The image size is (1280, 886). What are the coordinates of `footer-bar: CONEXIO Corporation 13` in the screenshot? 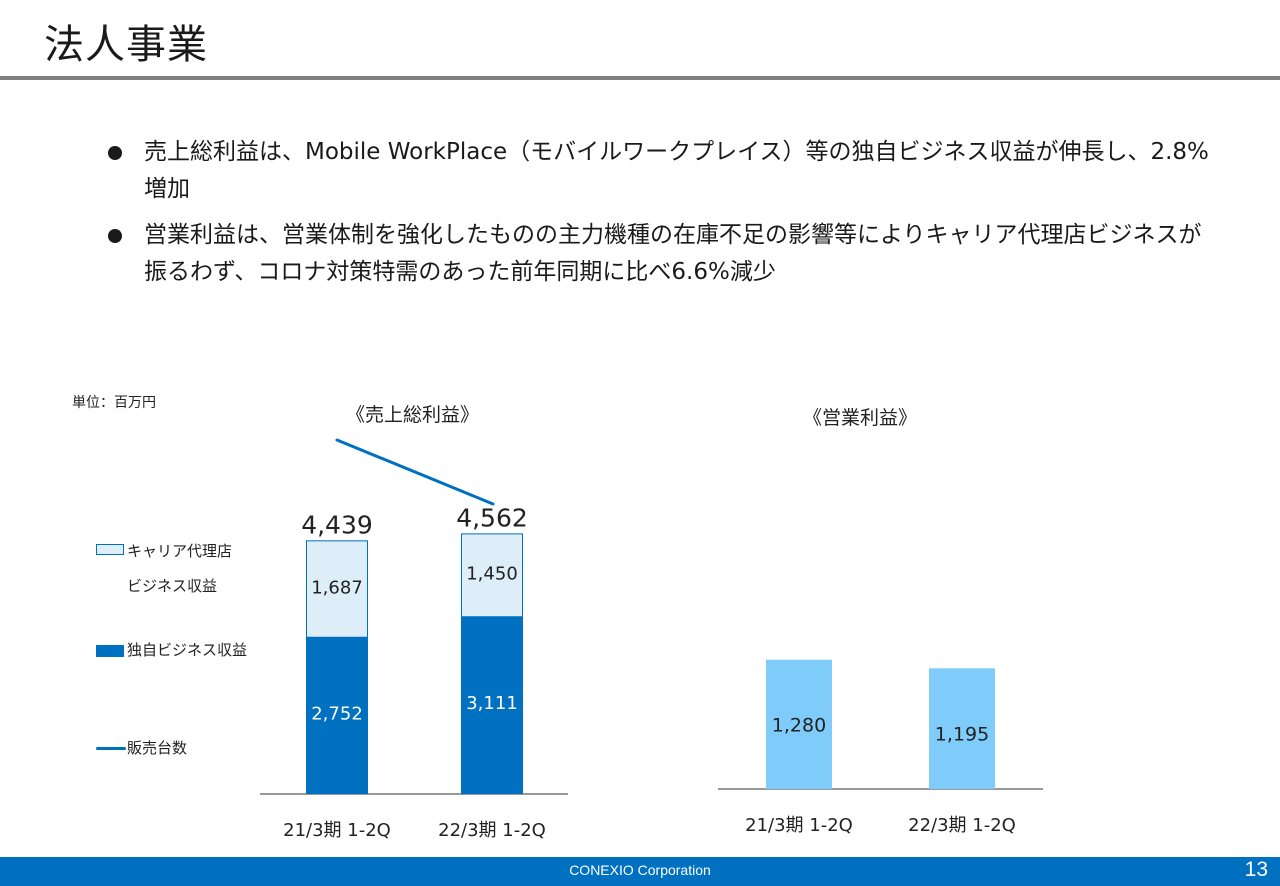 It's located at (640, 871).